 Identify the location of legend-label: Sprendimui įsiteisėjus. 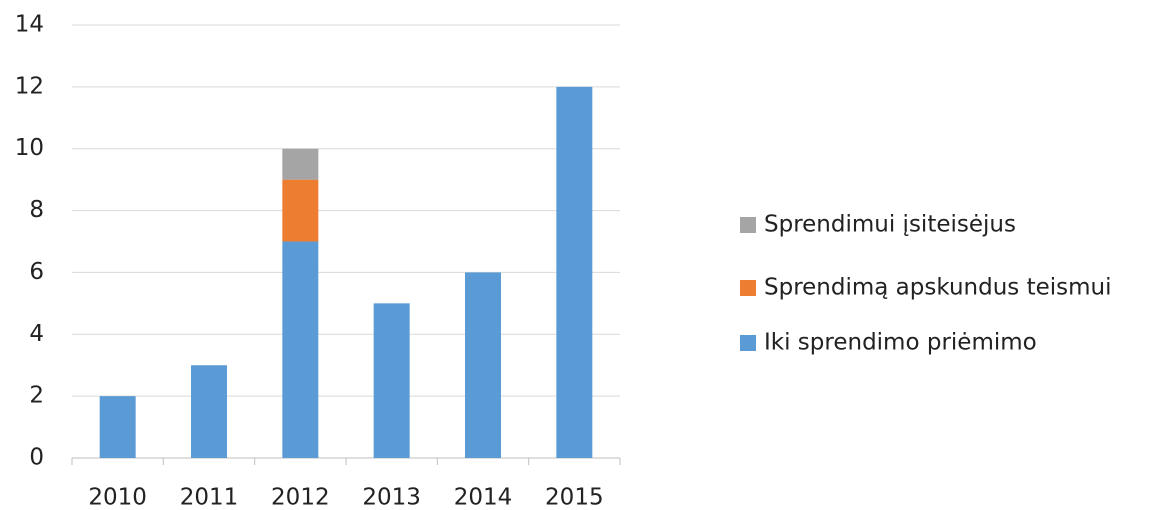
(890, 225).